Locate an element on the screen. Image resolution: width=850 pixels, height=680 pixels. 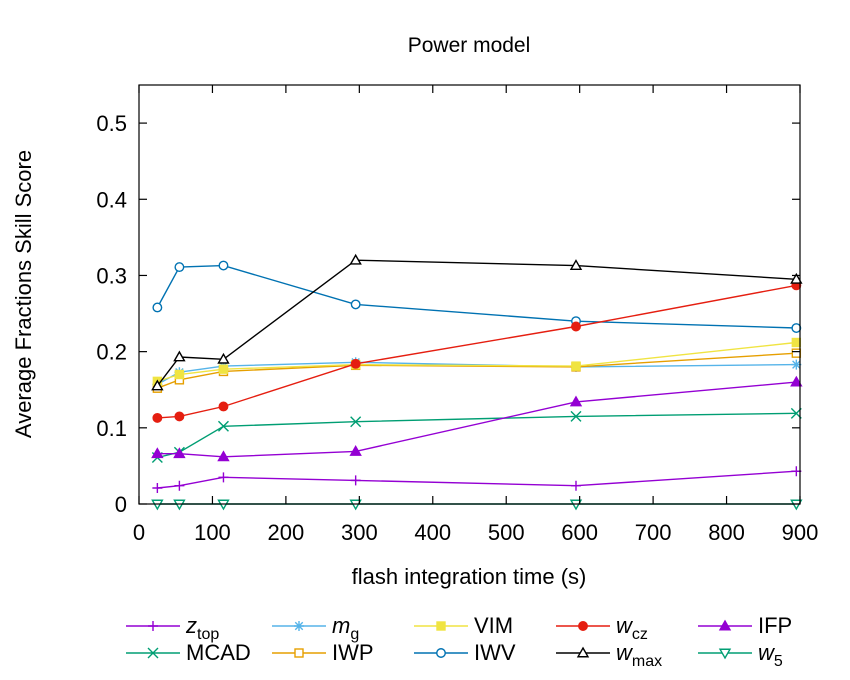
legend-label: wcz is located at coordinates (632, 628).